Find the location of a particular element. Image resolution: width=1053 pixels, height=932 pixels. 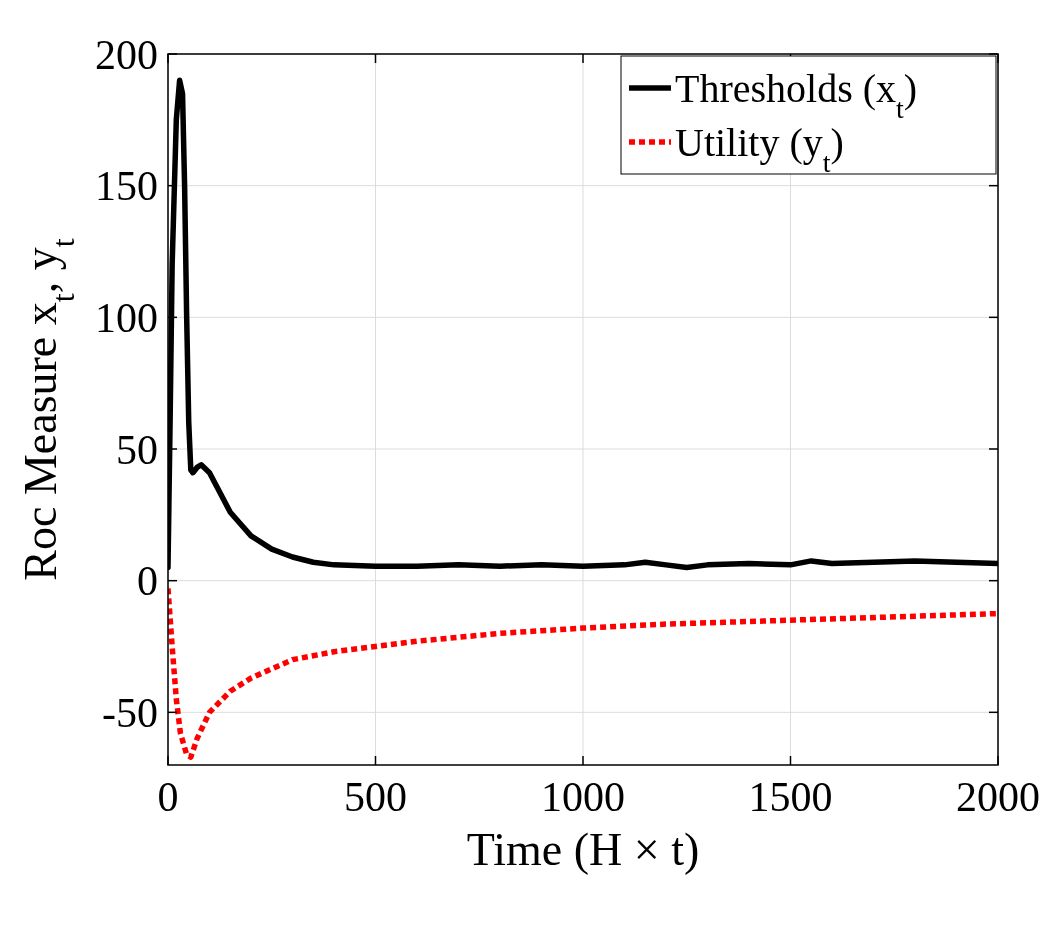

x-tick-label: 1000 is located at coordinates (583, 797).